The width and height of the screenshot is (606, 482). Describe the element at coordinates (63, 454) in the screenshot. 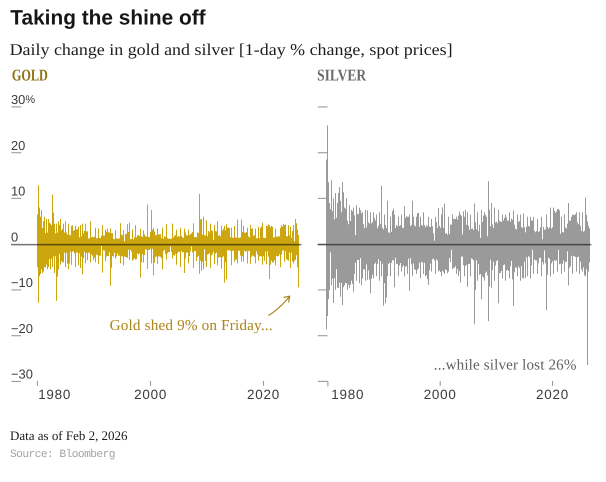

I see `svg-text: Source: Bloomberg` at that location.